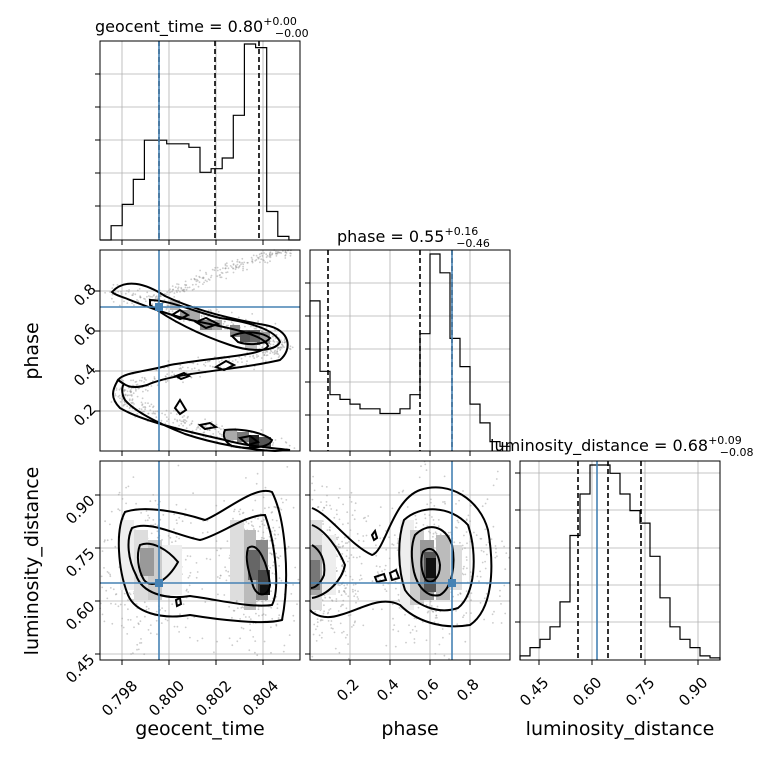 The height and width of the screenshot is (760, 760). Describe the element at coordinates (80, 509) in the screenshot. I see `tick-label-distance-y-3: 0.90` at that location.